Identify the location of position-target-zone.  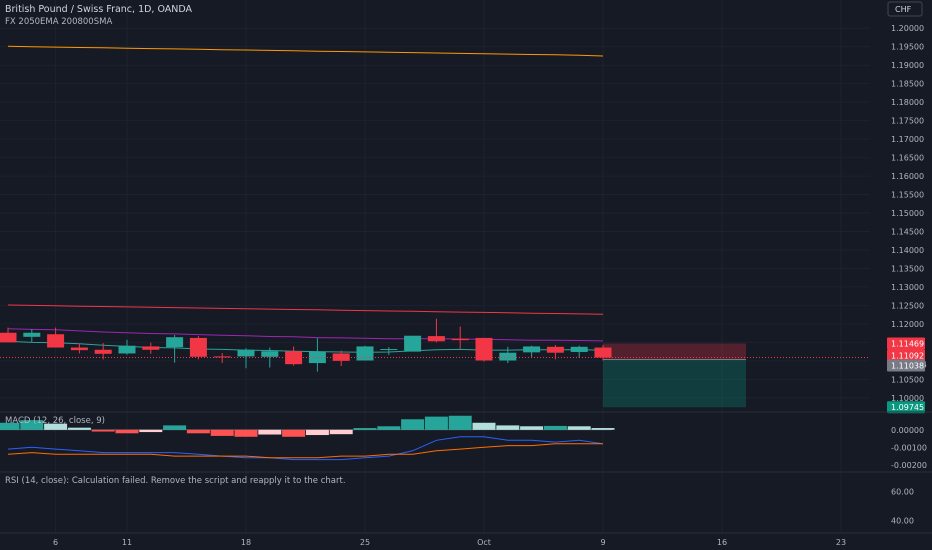
(674, 351).